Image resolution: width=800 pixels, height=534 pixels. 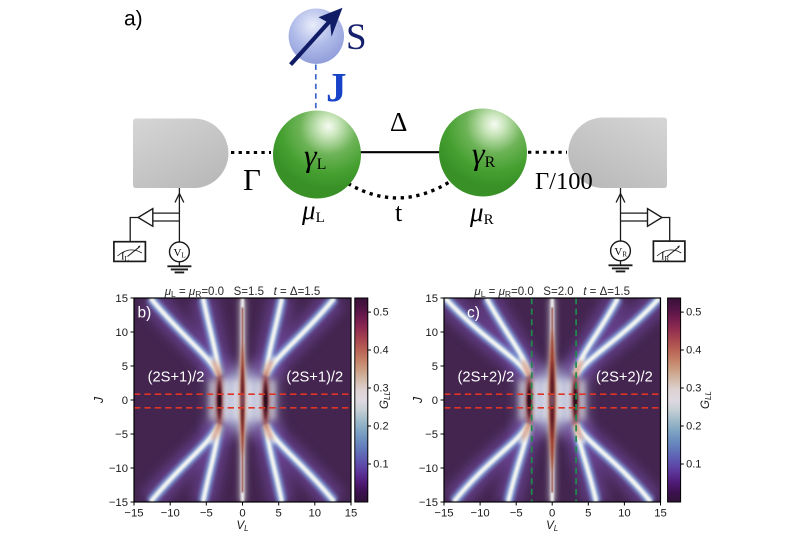 I want to click on svg-text: Γ/100, so click(x=564, y=181).